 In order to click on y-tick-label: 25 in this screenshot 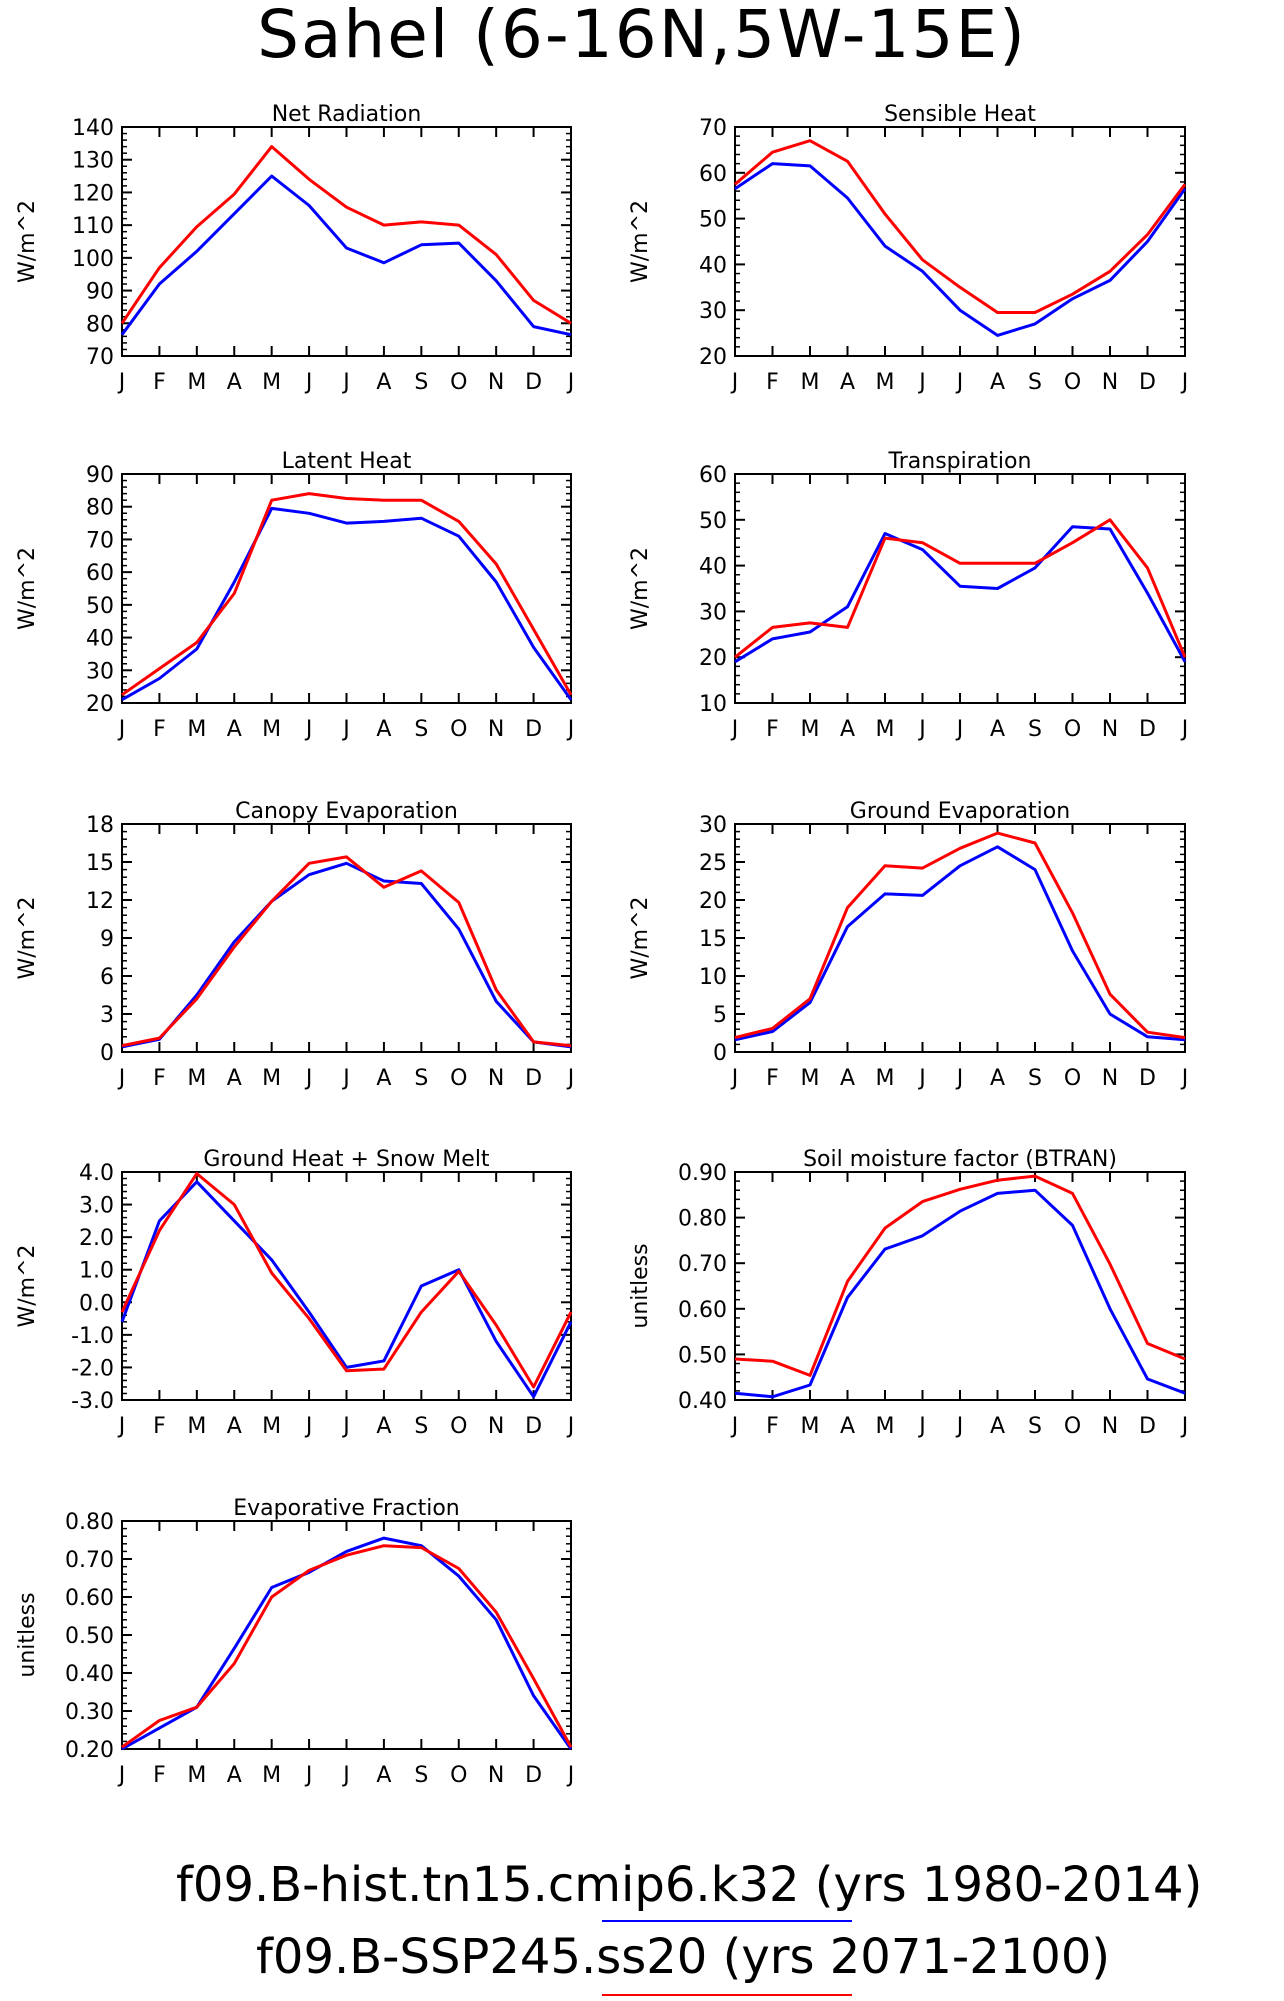, I will do `click(713, 863)`.